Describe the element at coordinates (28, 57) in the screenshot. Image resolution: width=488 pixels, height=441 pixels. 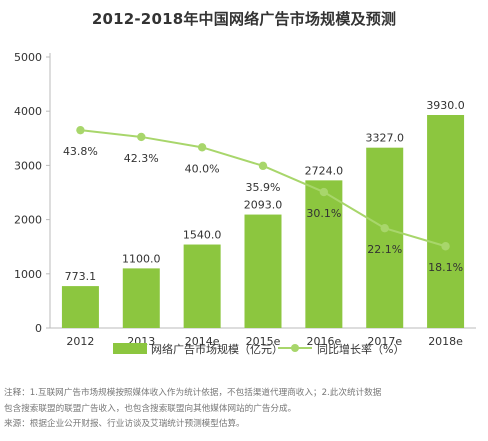
I see `y-tick-label: 5000` at that location.